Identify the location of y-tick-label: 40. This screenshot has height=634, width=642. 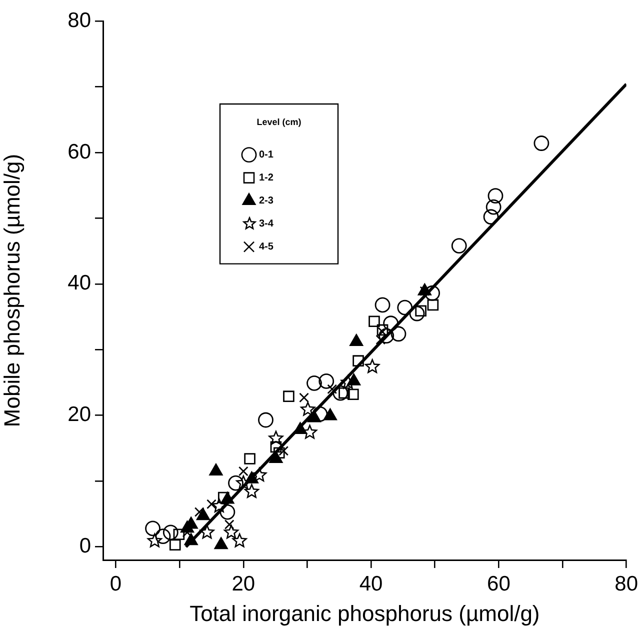
(79, 283).